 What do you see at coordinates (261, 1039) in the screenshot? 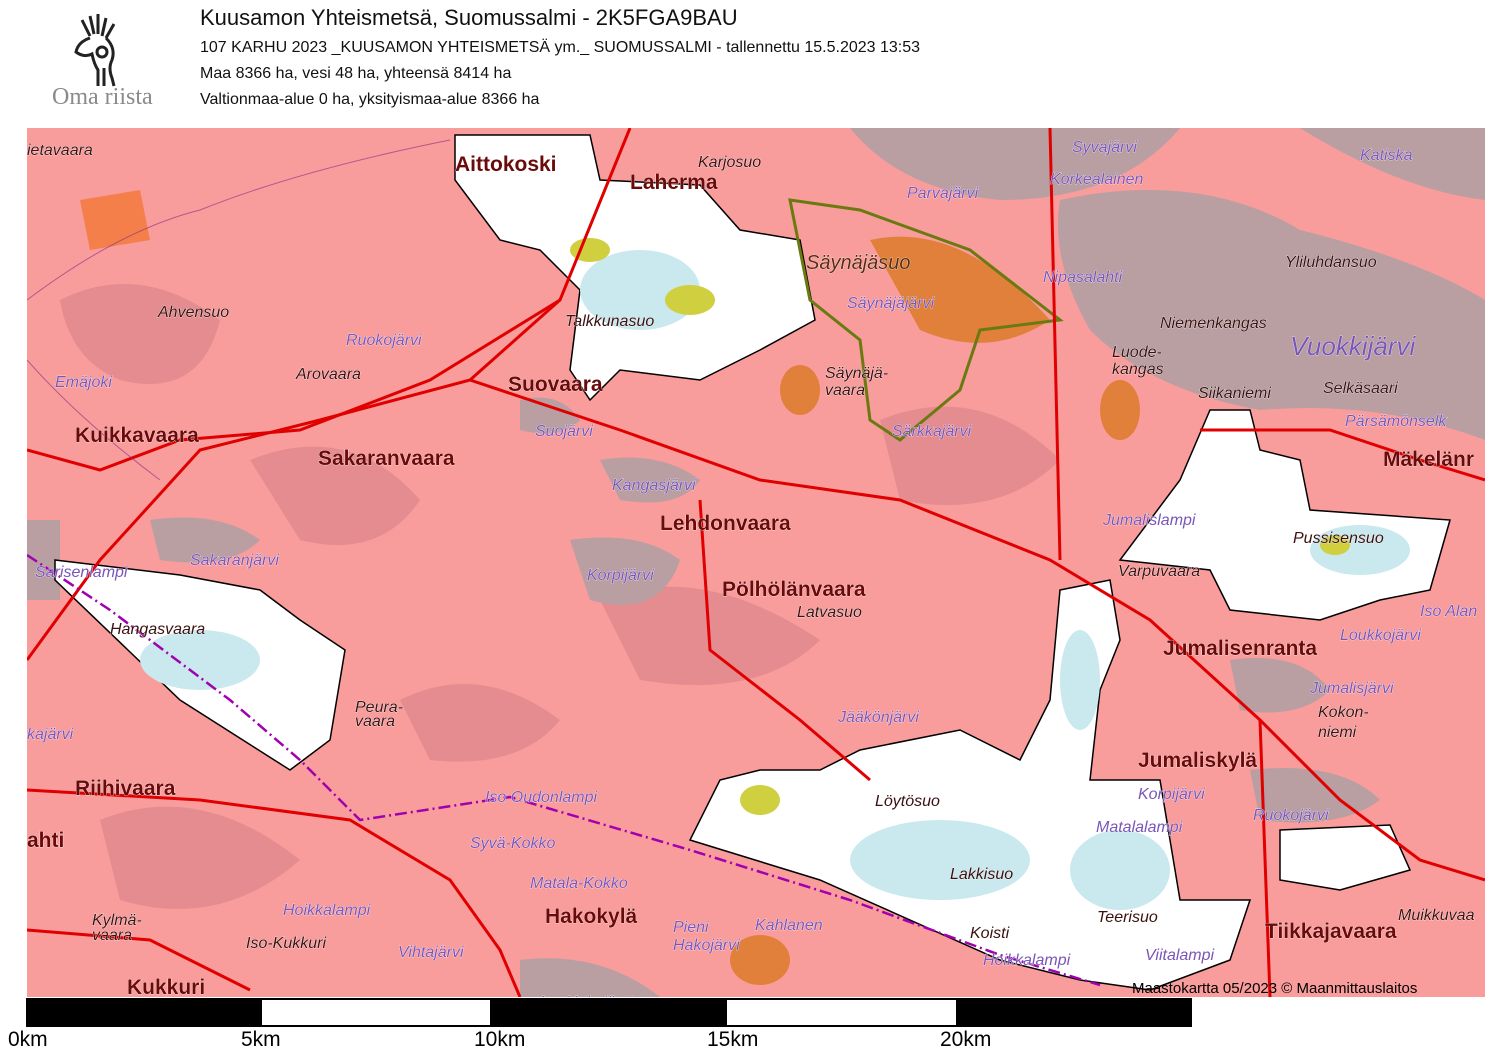
I see `scale-tick: 5km` at bounding box center [261, 1039].